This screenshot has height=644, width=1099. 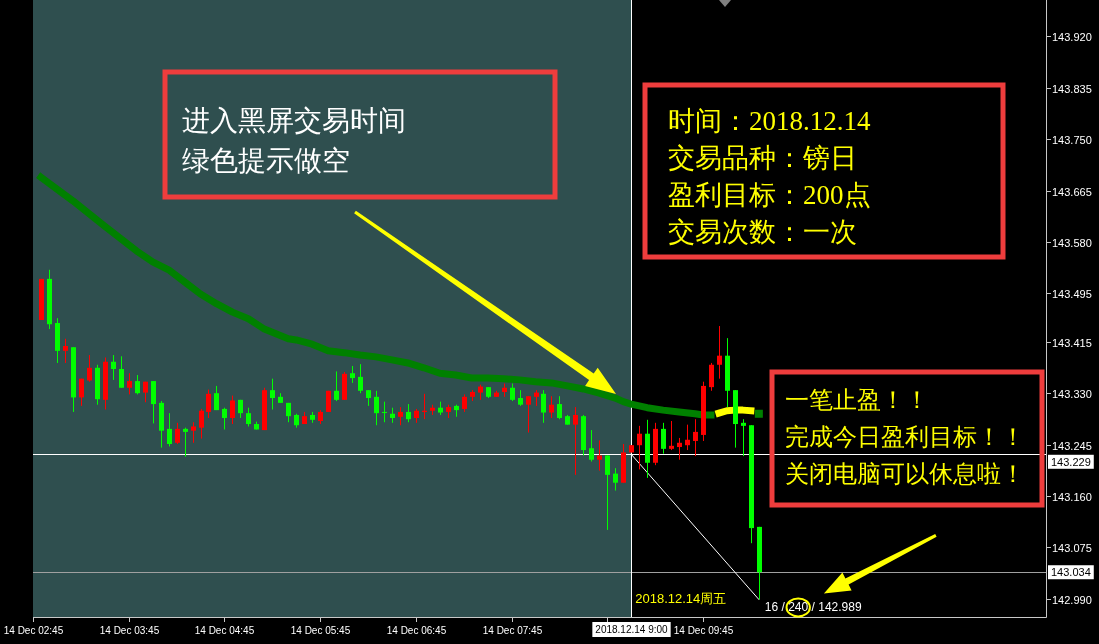 I want to click on annotation: 完成今日盈利目标！！, so click(x=905, y=437).